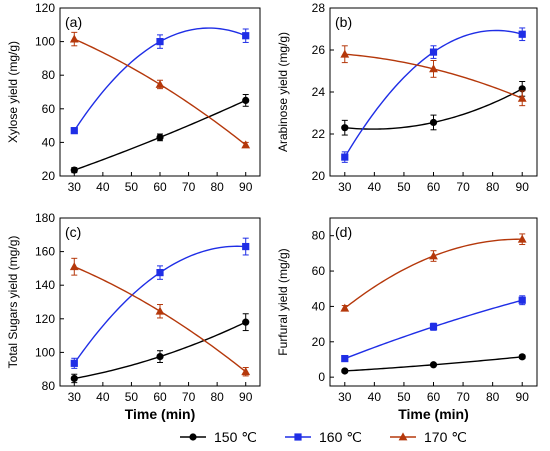 The image size is (550, 451). Describe the element at coordinates (319, 92) in the screenshot. I see `y-tick-label: 24` at that location.